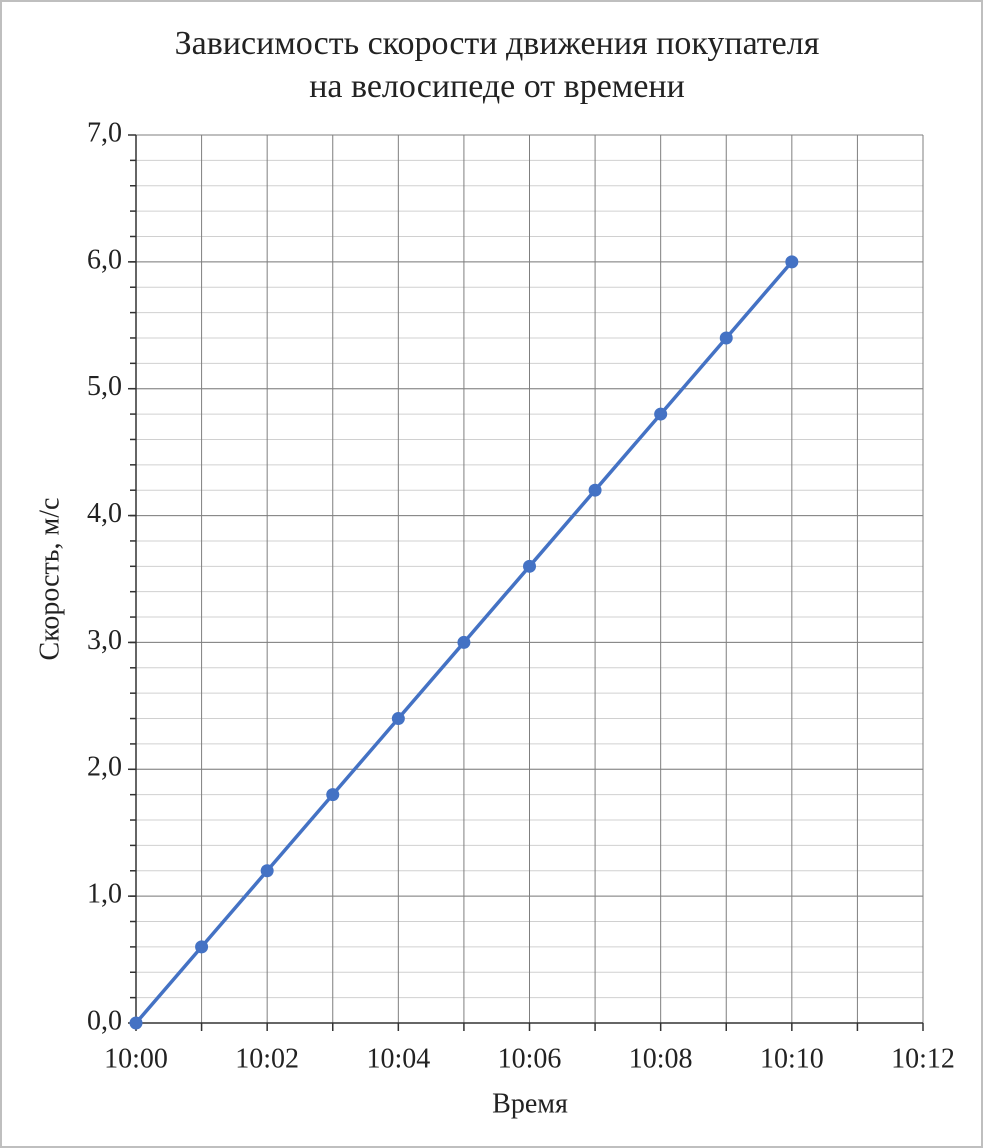 This screenshot has height=1148, width=983. Describe the element at coordinates (923, 1058) in the screenshot. I see `x-tick-label: 10:12` at that location.